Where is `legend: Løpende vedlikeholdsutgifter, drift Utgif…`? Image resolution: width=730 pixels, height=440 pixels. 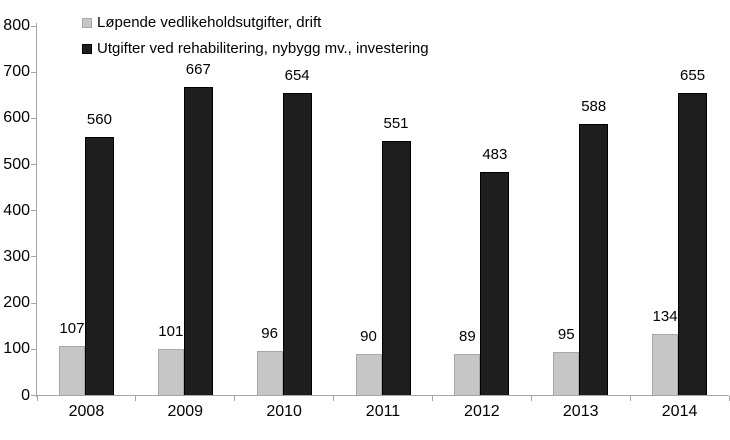 legend: Løpende vedlikeholdsutgifter, drift Utgif… is located at coordinates (255, 40).